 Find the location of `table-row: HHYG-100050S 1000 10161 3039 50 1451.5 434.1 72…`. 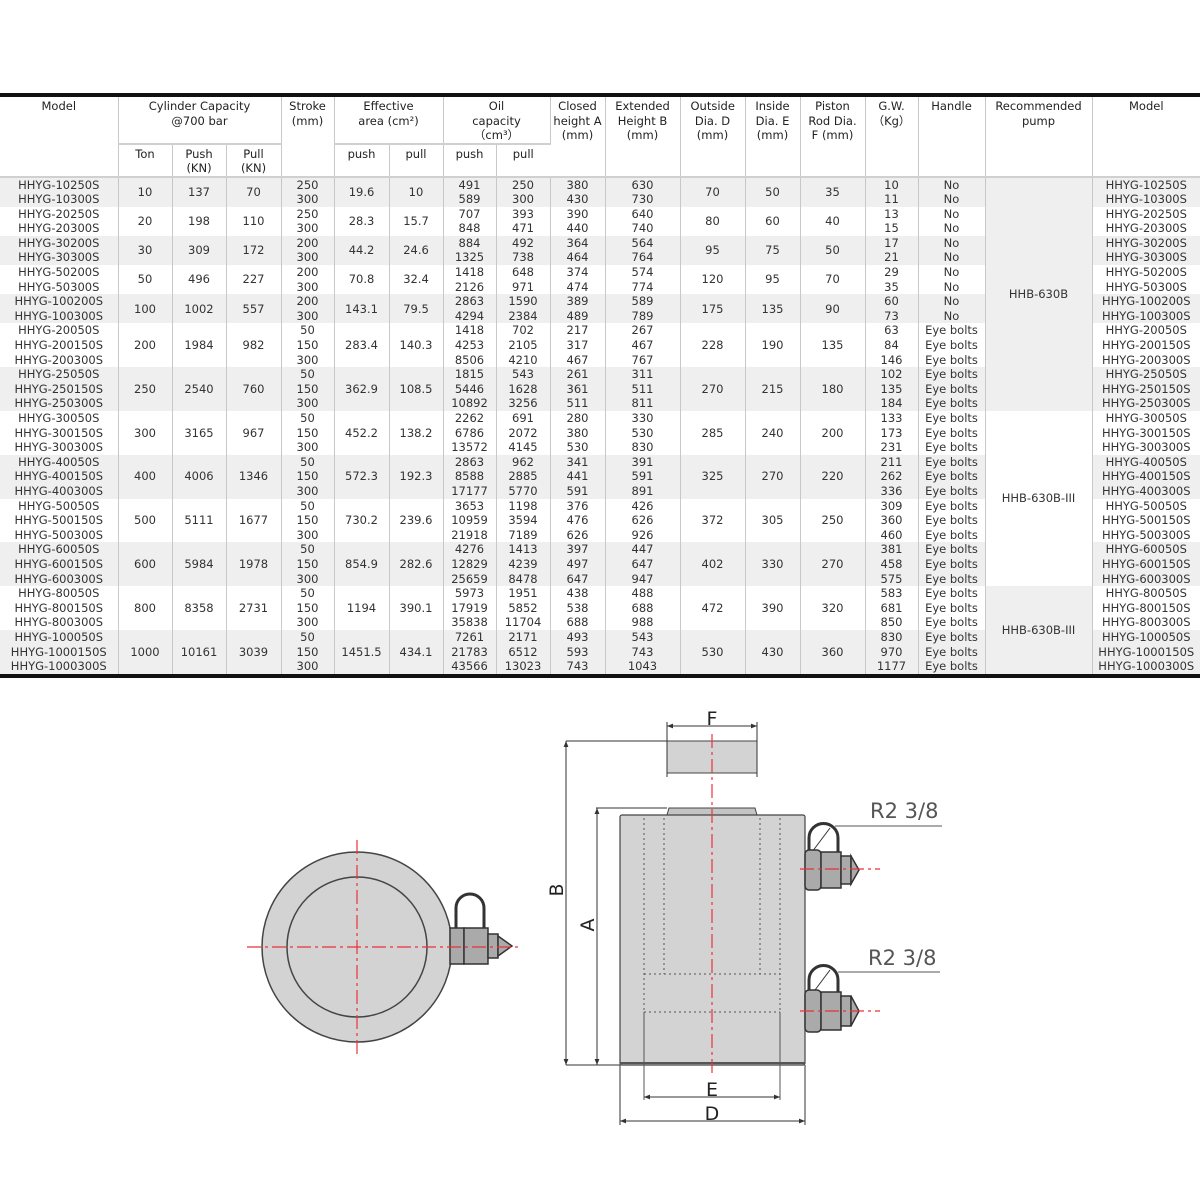

table-row: HHYG-100050S 1000 10161 3039 50 1451.5 434.1 72… is located at coordinates (600, 652).